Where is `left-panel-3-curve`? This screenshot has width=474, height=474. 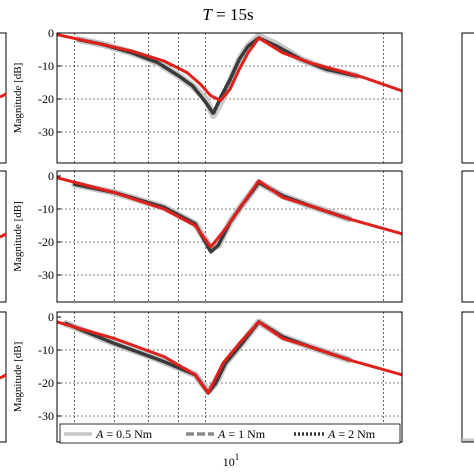
left-panel-3-curve is located at coordinates (3, 376).